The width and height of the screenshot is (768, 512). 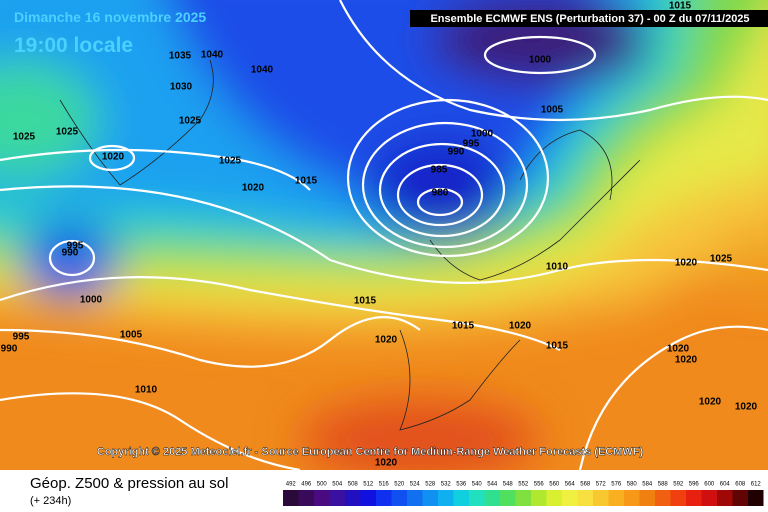 I want to click on scale-label: 580, so click(x=632, y=485).